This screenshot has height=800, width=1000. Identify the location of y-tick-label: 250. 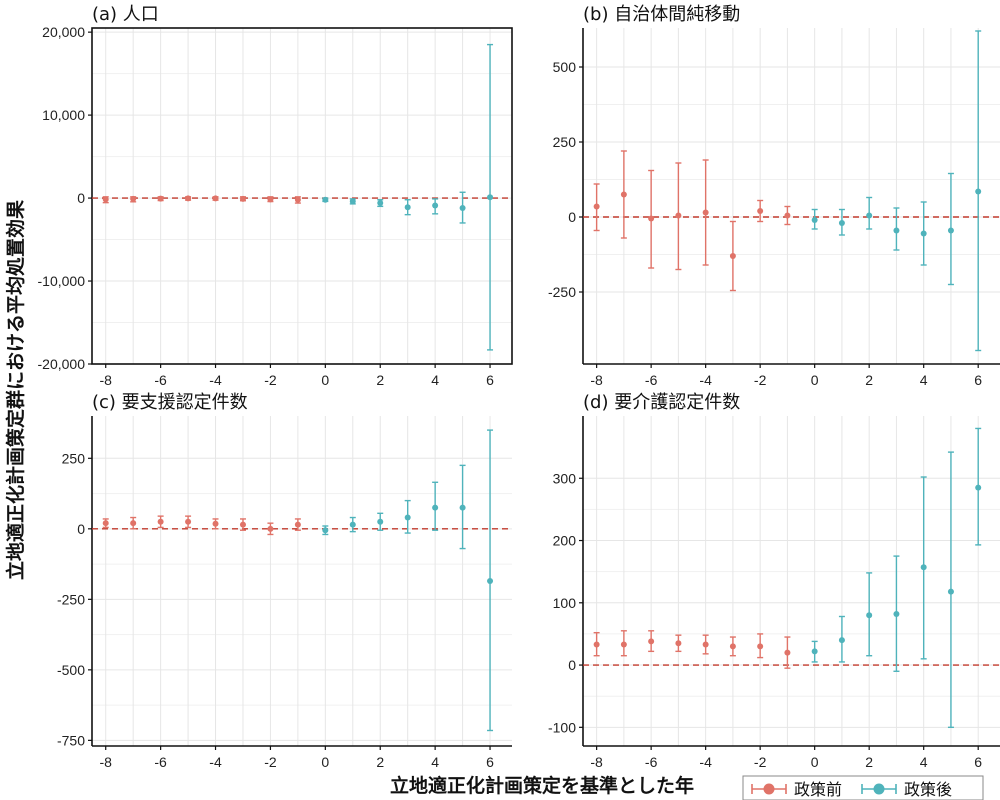
(565, 142).